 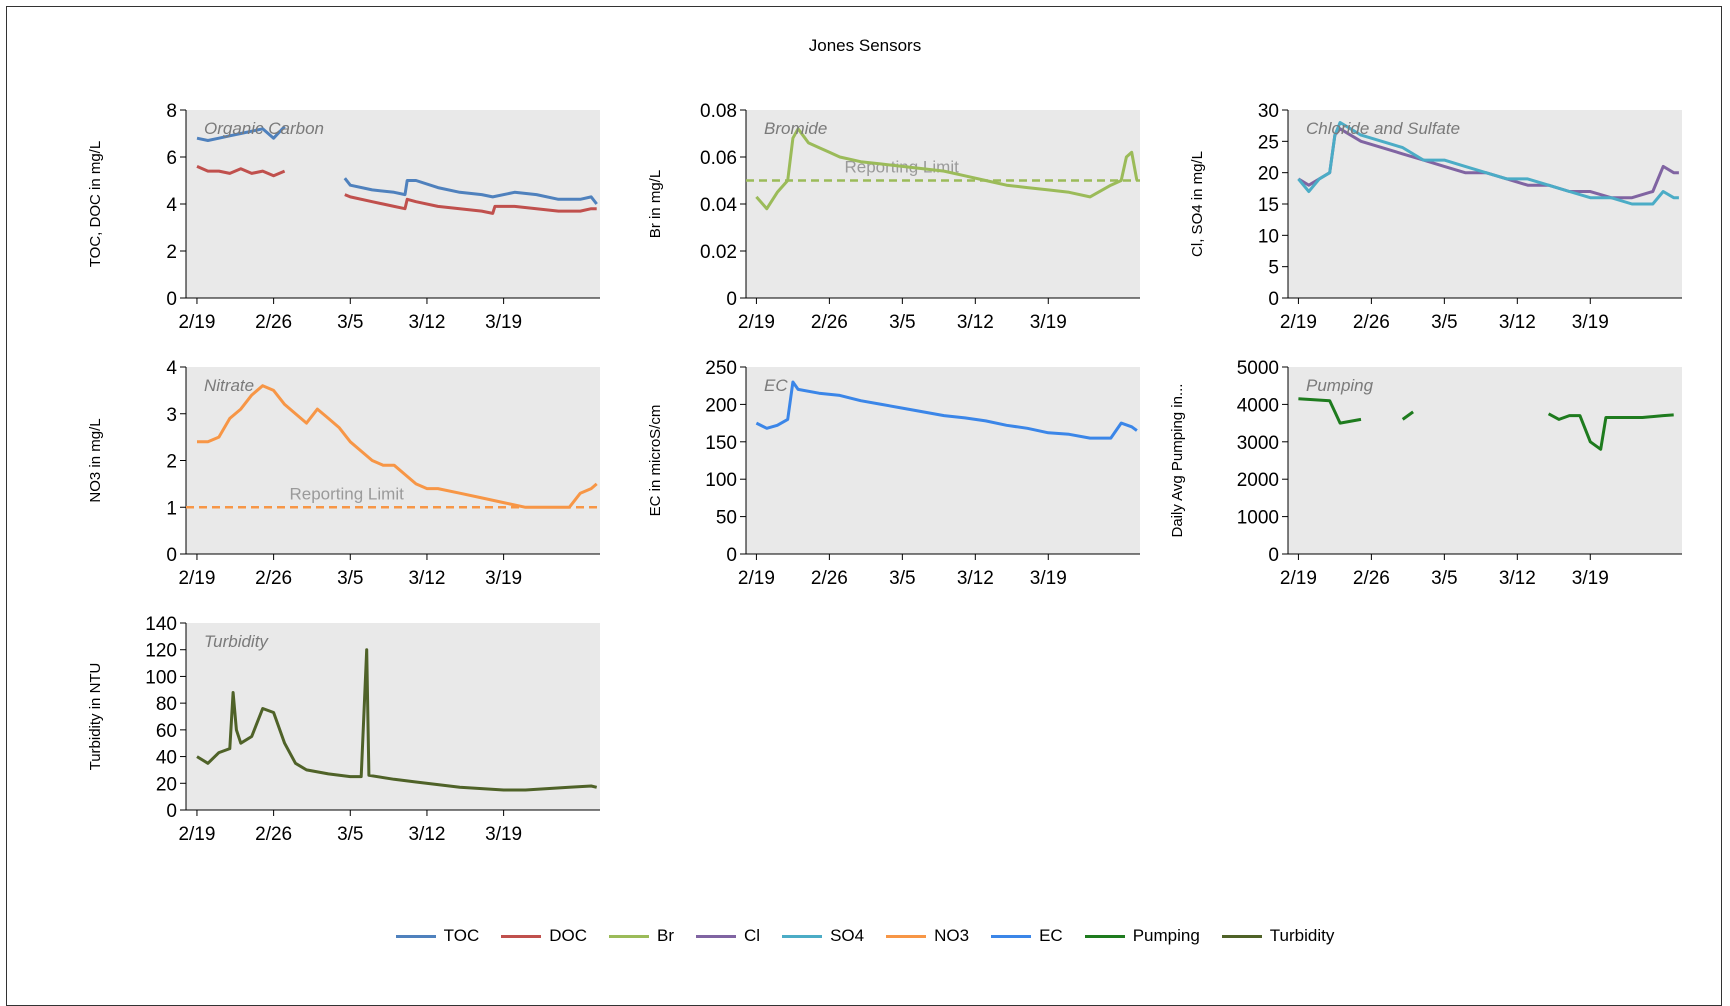 I want to click on y-tick-label: 250, so click(x=721, y=368).